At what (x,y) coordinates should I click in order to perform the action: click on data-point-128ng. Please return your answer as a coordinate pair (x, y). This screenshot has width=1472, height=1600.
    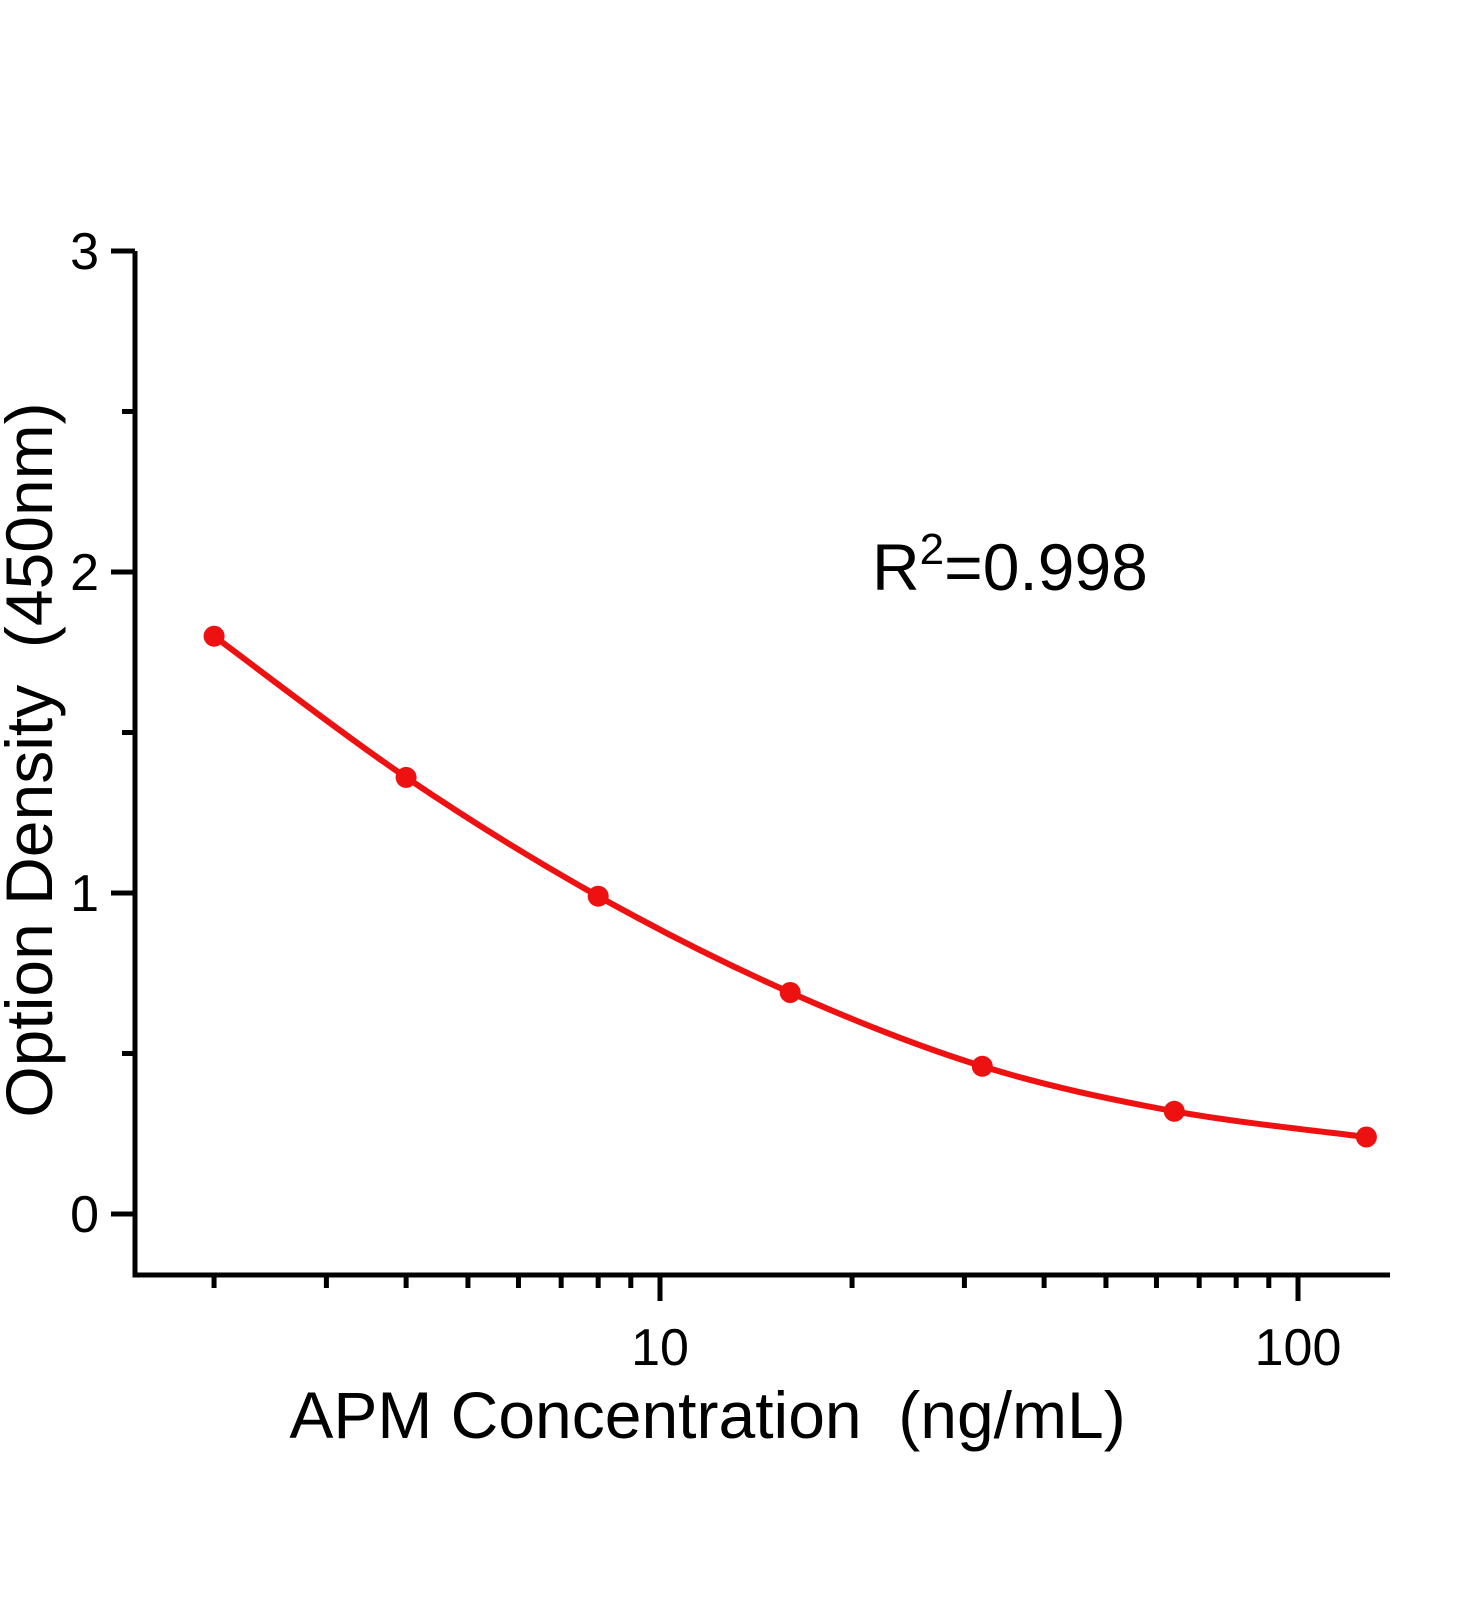
    Looking at the image, I should click on (1366, 1137).